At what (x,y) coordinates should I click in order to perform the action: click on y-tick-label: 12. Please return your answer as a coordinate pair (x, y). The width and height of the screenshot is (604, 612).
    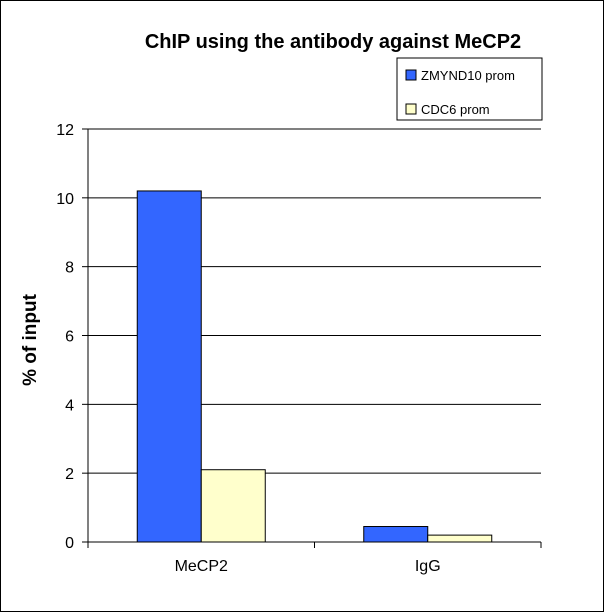
    Looking at the image, I should click on (65, 130).